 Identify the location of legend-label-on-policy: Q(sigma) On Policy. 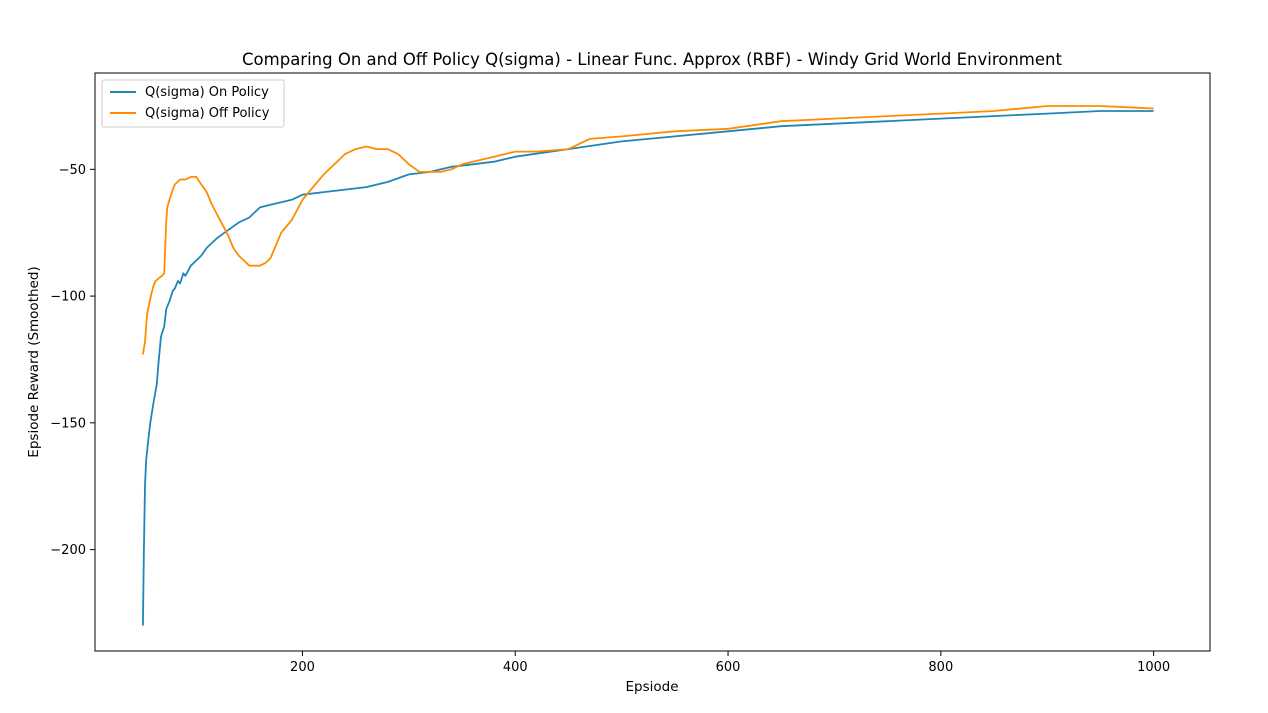
(207, 92).